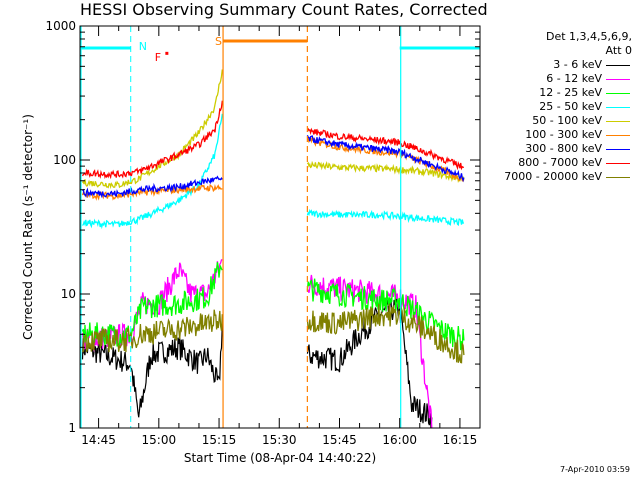 The height and width of the screenshot is (480, 640). I want to click on legend-label: 12 - 25 keV, so click(570, 92).